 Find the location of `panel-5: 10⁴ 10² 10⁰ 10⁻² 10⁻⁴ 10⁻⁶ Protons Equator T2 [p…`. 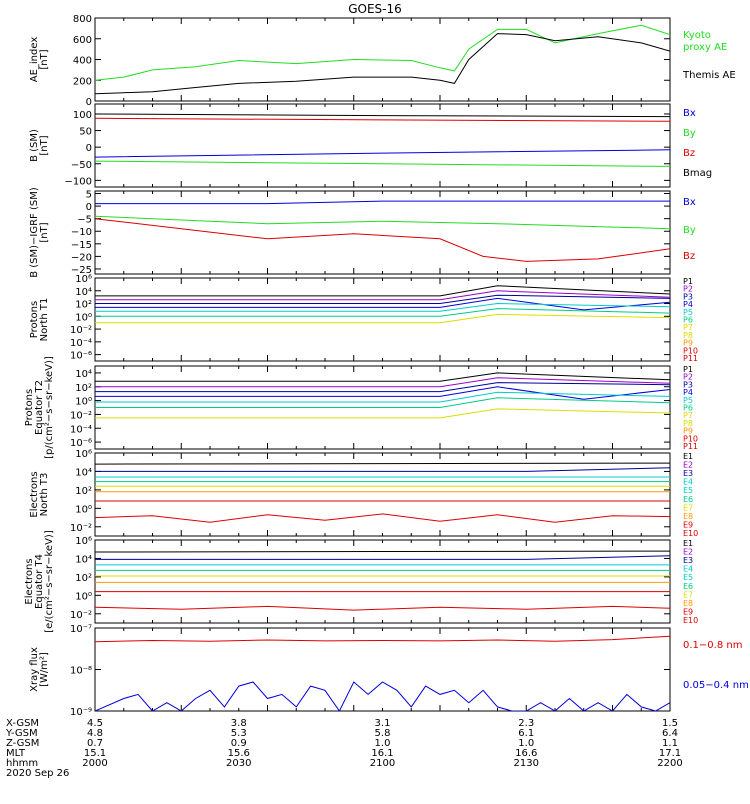

panel-5: 10⁴ 10² 10⁰ 10⁻² 10⁻⁴ 10⁻⁶ Protons Equator T2 [p… is located at coordinates (361, 407).